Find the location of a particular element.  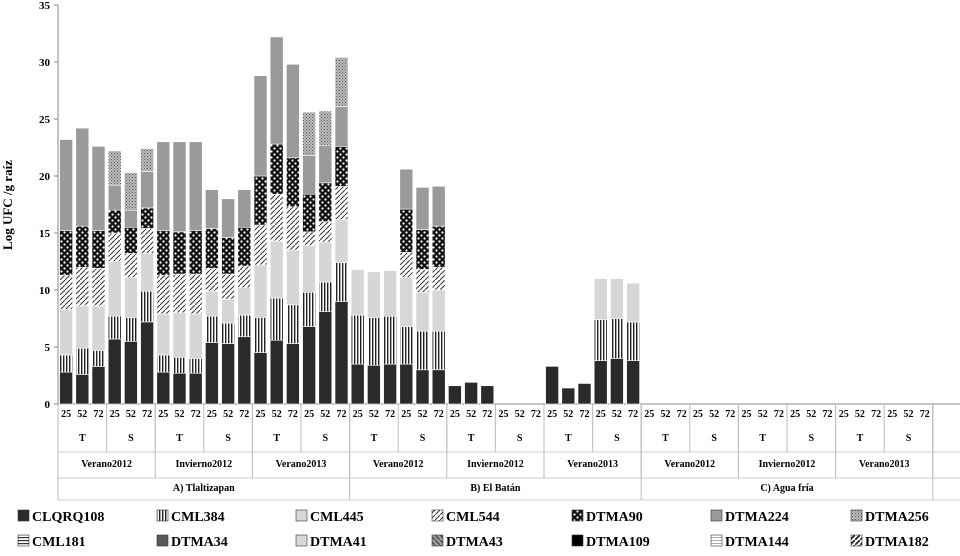

legend-label: CML445 is located at coordinates (337, 517).